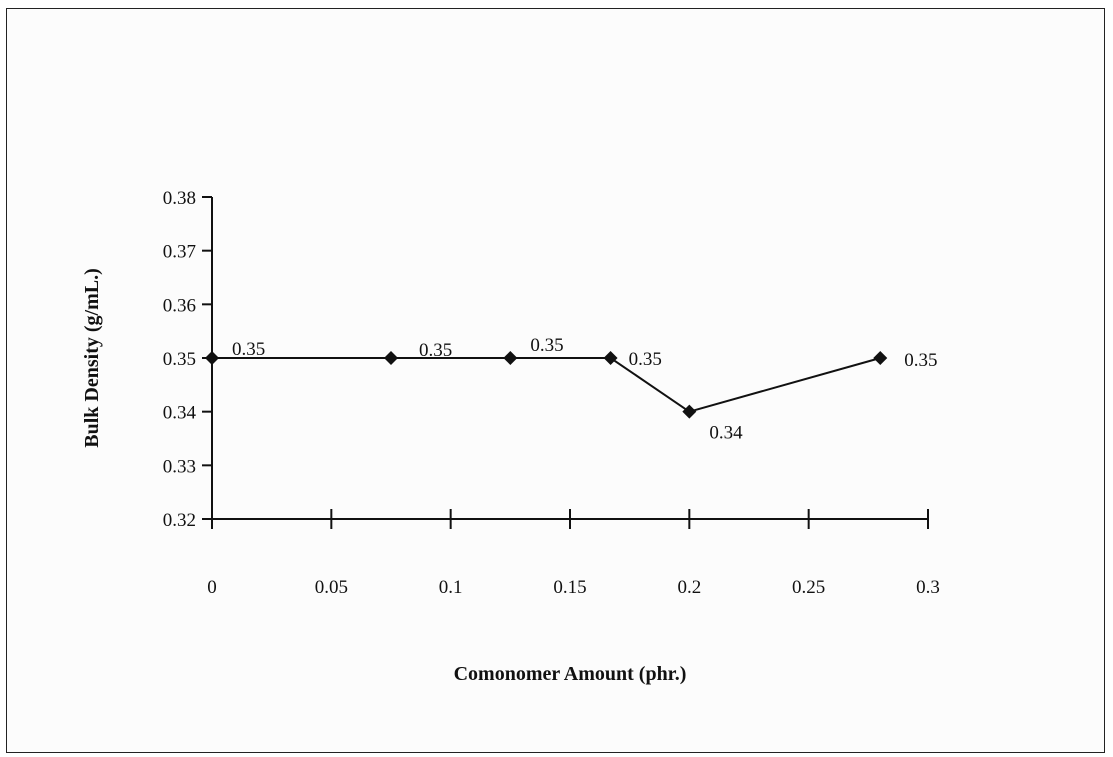  What do you see at coordinates (179, 520) in the screenshot?
I see `y-tick-label: 0.32` at bounding box center [179, 520].